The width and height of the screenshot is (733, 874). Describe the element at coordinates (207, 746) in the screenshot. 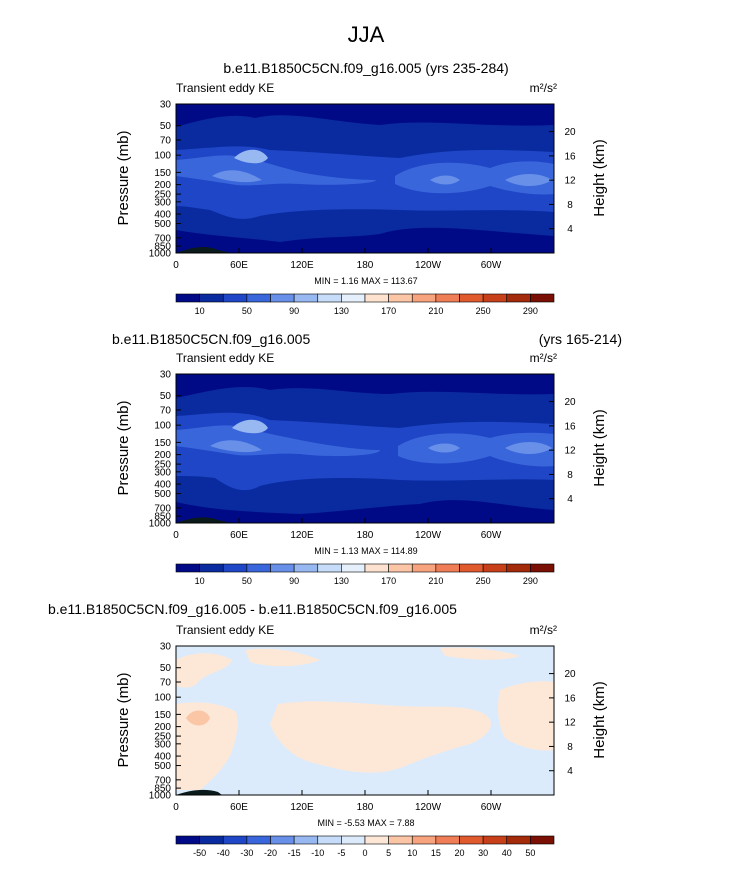

I see `panel-3-positive-lower-left` at that location.